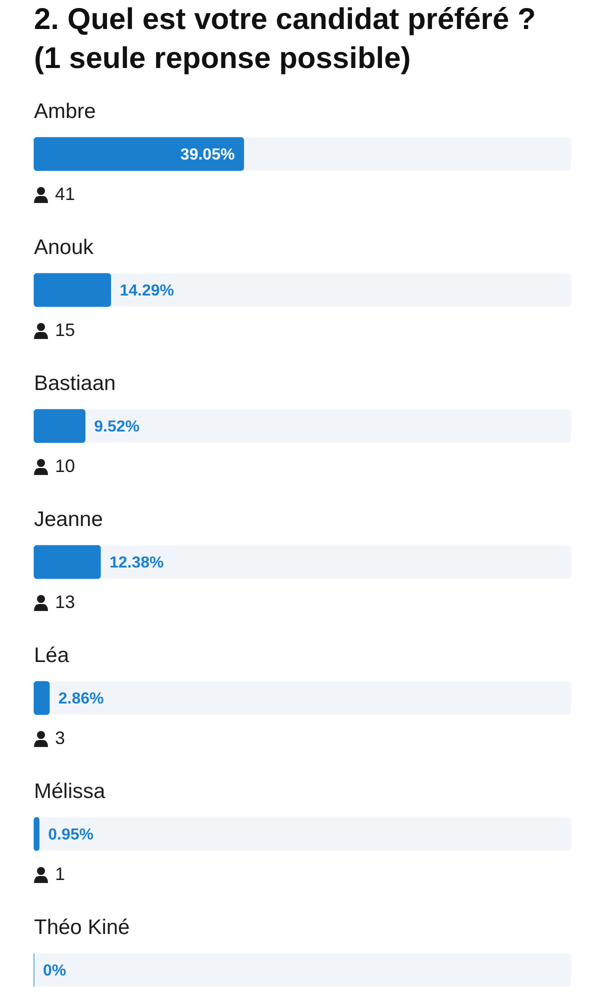 The height and width of the screenshot is (1000, 600). Describe the element at coordinates (65, 194) in the screenshot. I see `annotation: 41` at that location.